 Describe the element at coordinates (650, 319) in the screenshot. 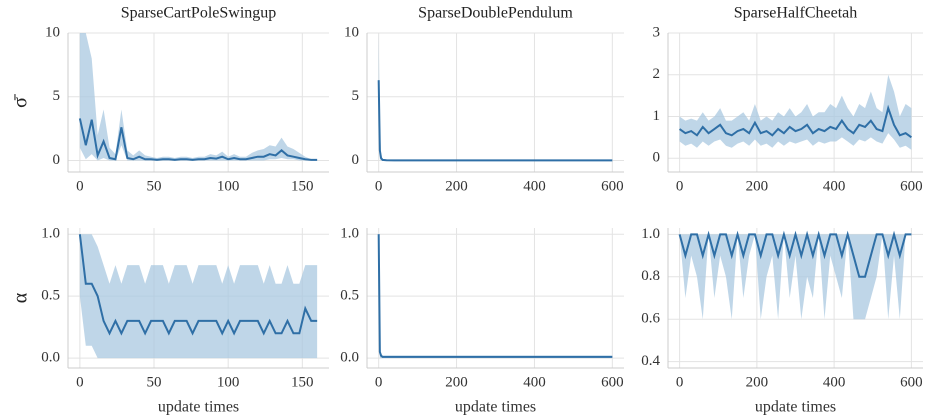

I see `y-tick-label: 0.6` at that location.